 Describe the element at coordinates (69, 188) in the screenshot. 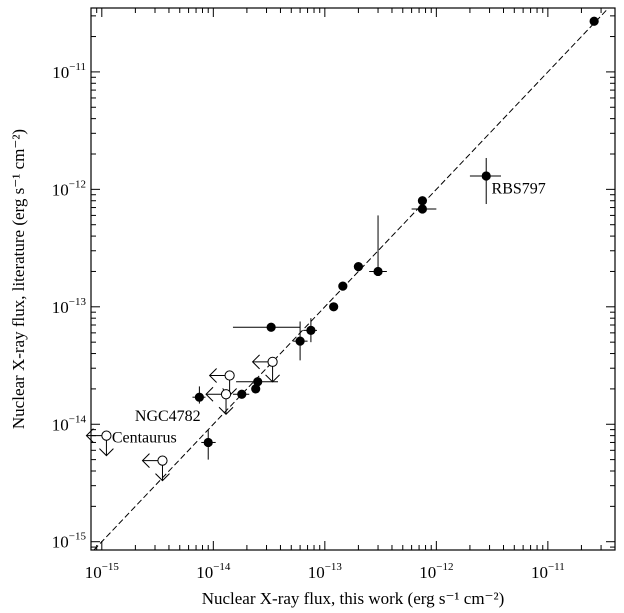

I see `y-tick-label: 10−12` at that location.